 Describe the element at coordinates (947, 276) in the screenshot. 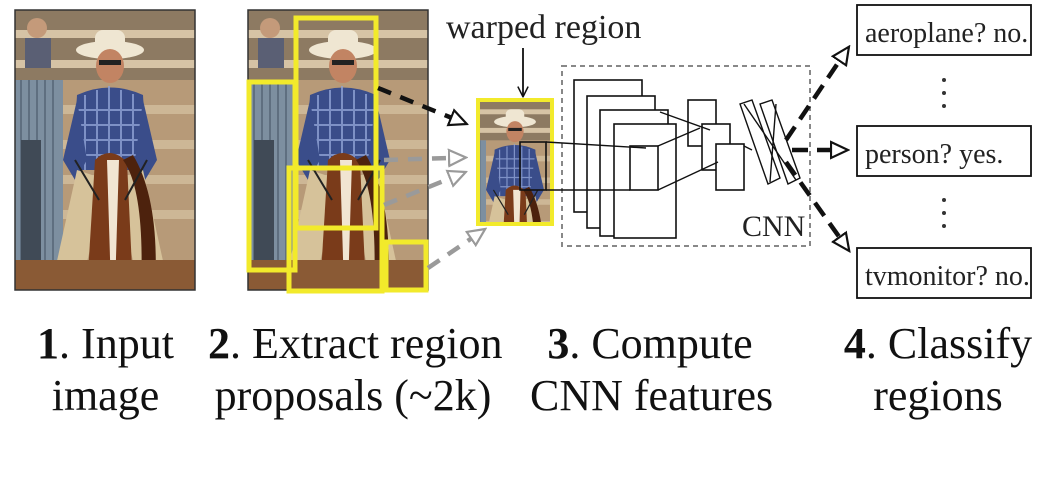

I see `class-label-tvmonitor: tvmonitor? no.` at that location.